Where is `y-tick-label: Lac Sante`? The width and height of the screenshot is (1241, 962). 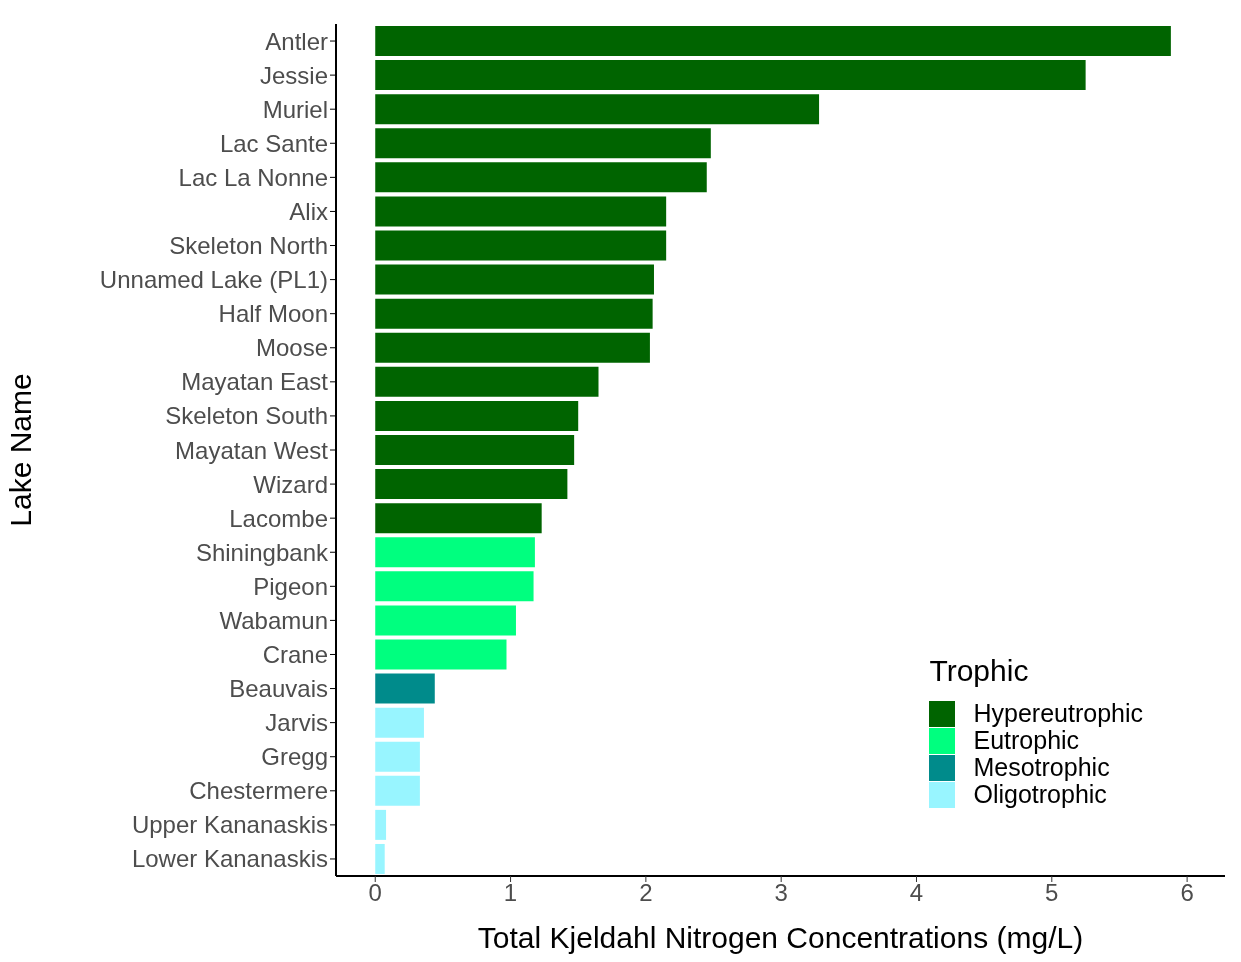
y-tick-label: Lac Sante is located at coordinates (273, 143).